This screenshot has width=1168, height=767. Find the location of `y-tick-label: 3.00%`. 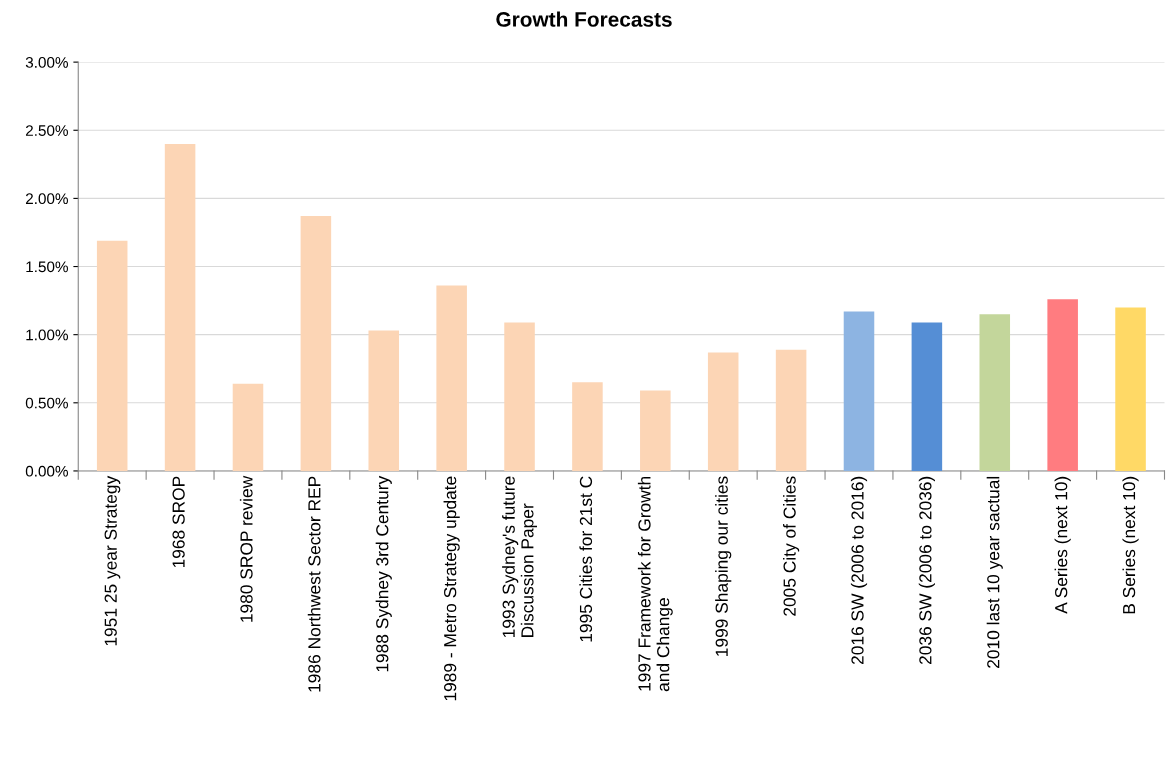

y-tick-label: 3.00% is located at coordinates (46, 62).